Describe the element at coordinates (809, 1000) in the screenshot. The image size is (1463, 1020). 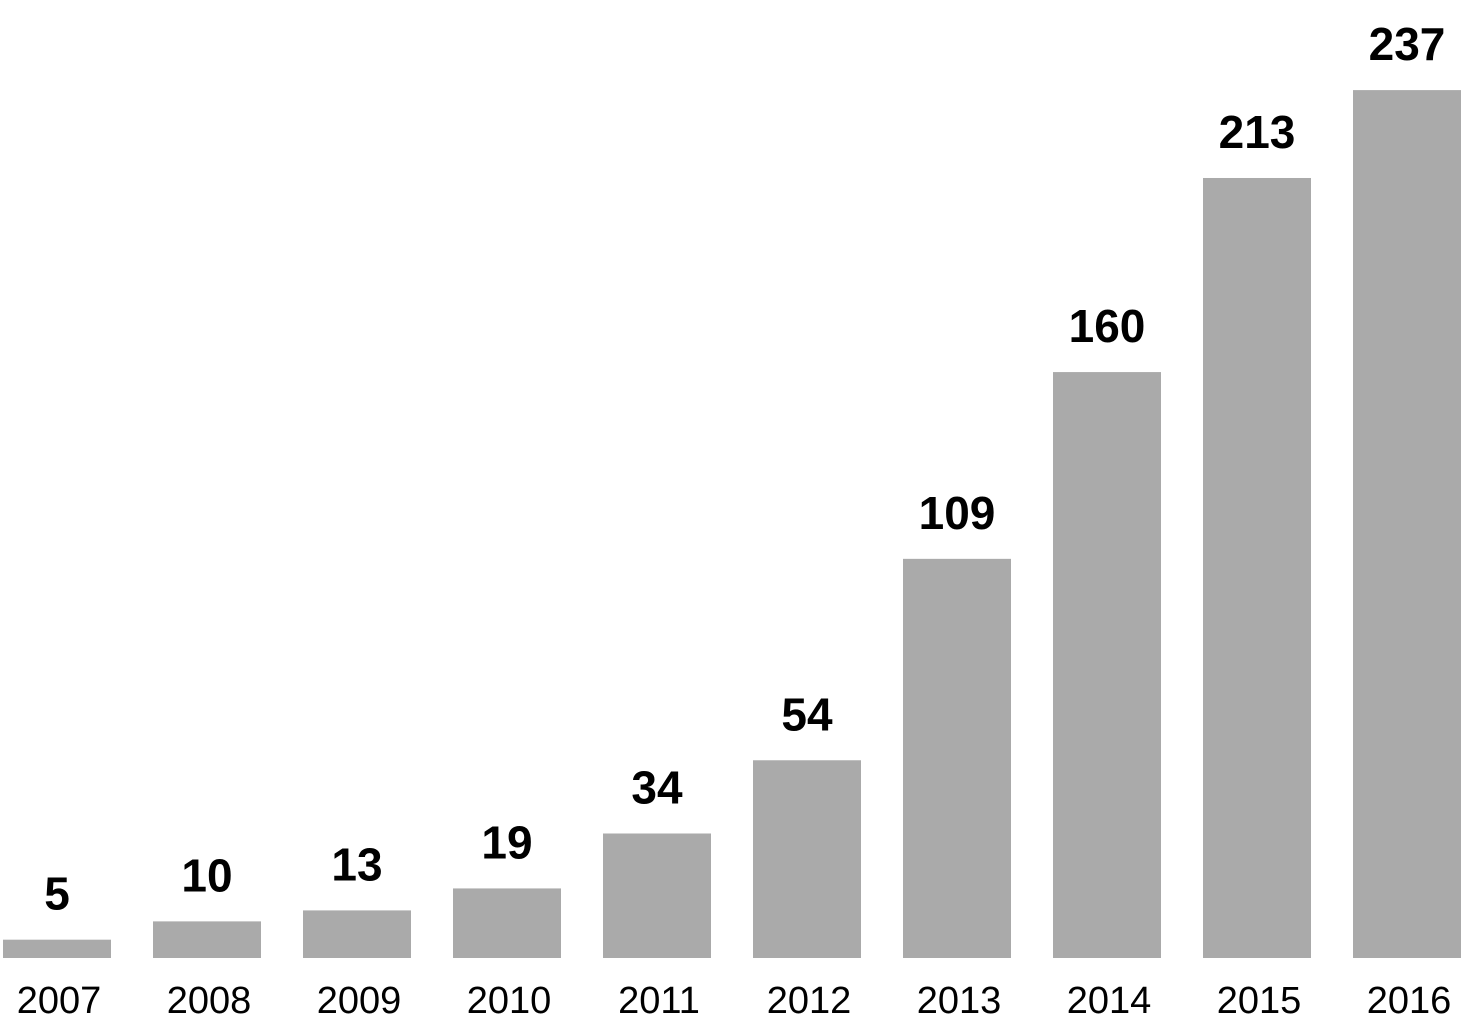
I see `x-tick-label-2012: 2012` at that location.